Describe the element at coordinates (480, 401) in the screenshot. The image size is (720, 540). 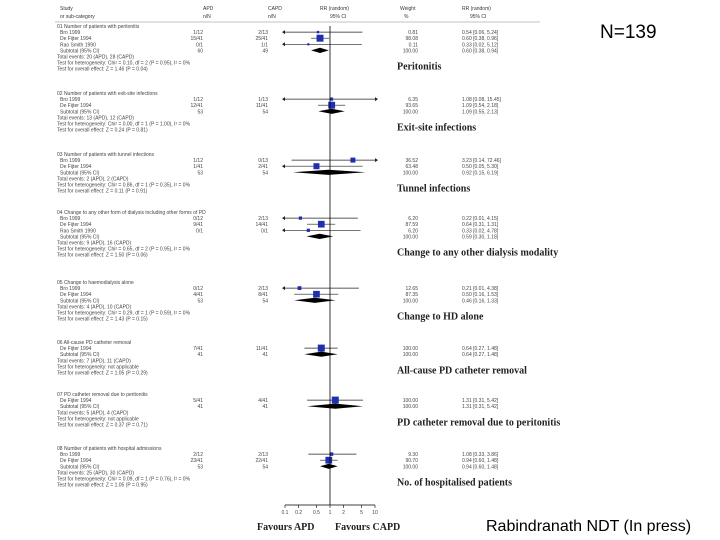
I see `study-ci: 1.31 [0.31, 5.42]` at that location.